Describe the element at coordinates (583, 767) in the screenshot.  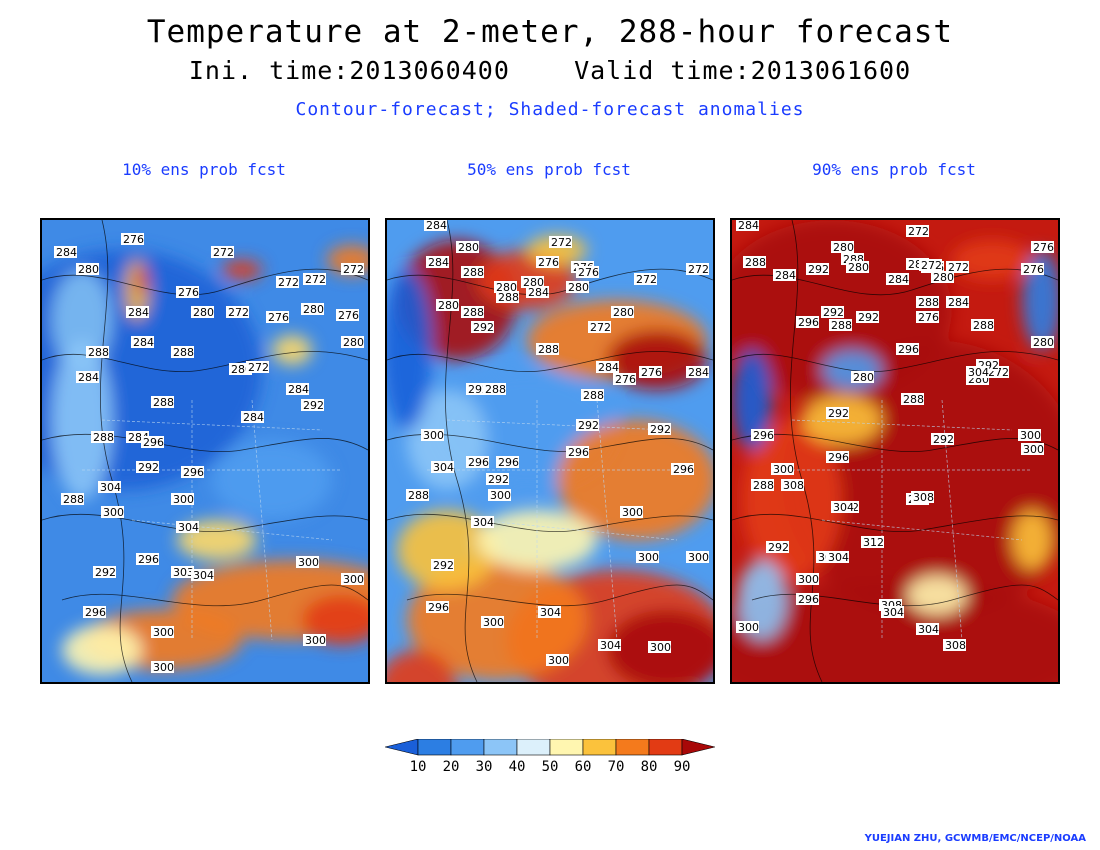
I see `colorbar-tick-label: 60` at that location.